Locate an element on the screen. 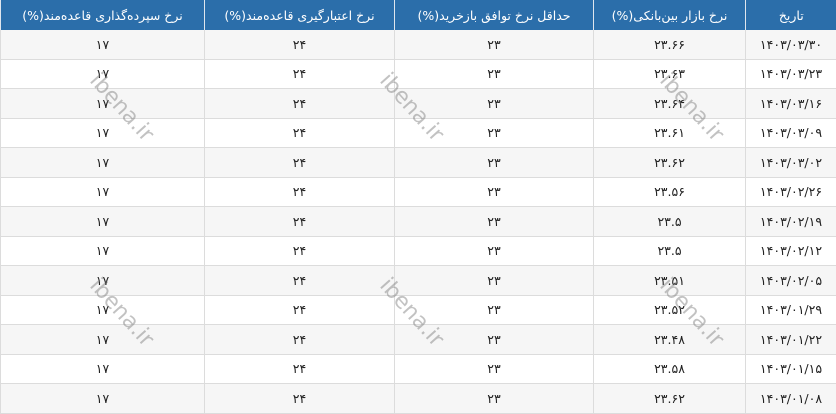 The image size is (836, 414). cell-text: ۲۳.۶۴ is located at coordinates (669, 103).